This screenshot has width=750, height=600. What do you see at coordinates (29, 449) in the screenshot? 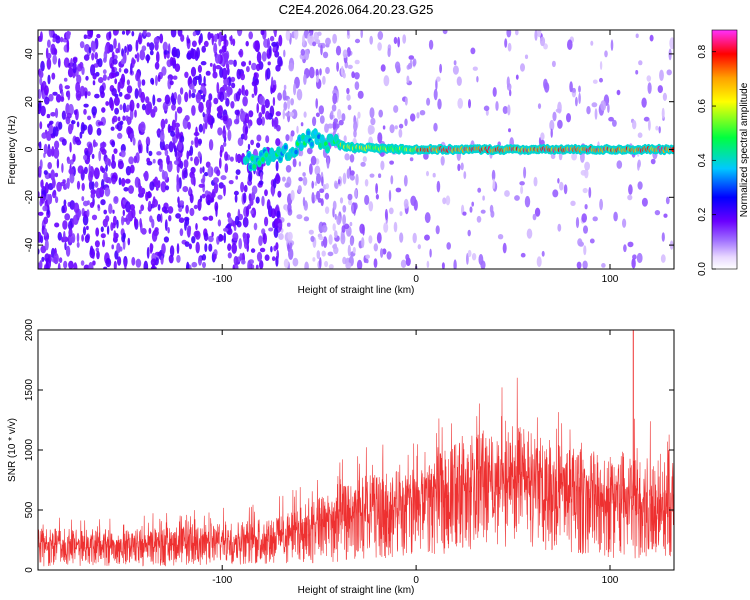
I see `snr-ytick-label: 1000` at bounding box center [29, 449].